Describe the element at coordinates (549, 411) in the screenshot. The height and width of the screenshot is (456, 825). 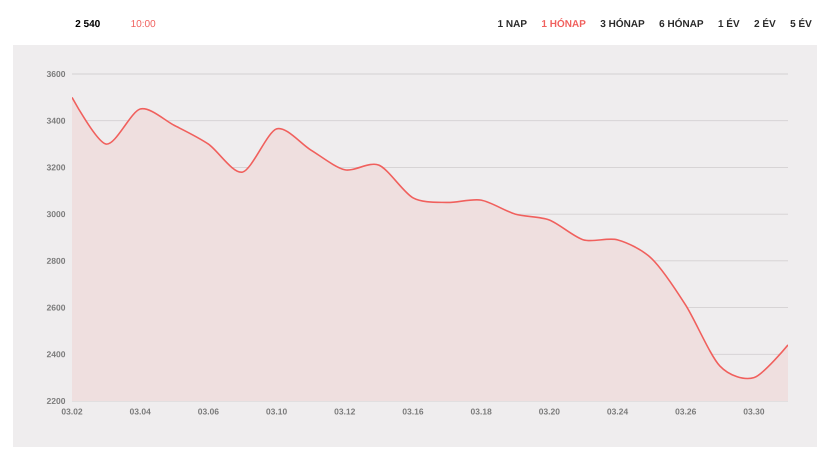
I see `x-tick-label: 03.20` at that location.